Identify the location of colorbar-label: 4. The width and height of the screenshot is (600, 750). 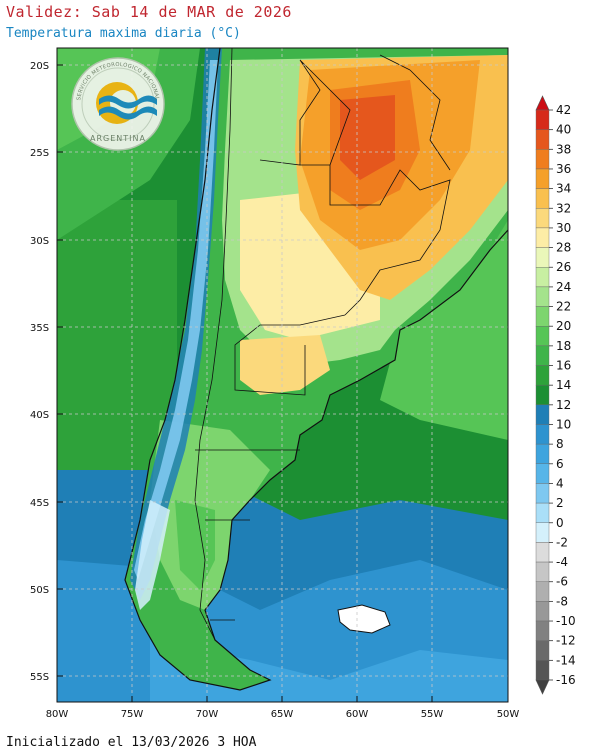
(560, 483).